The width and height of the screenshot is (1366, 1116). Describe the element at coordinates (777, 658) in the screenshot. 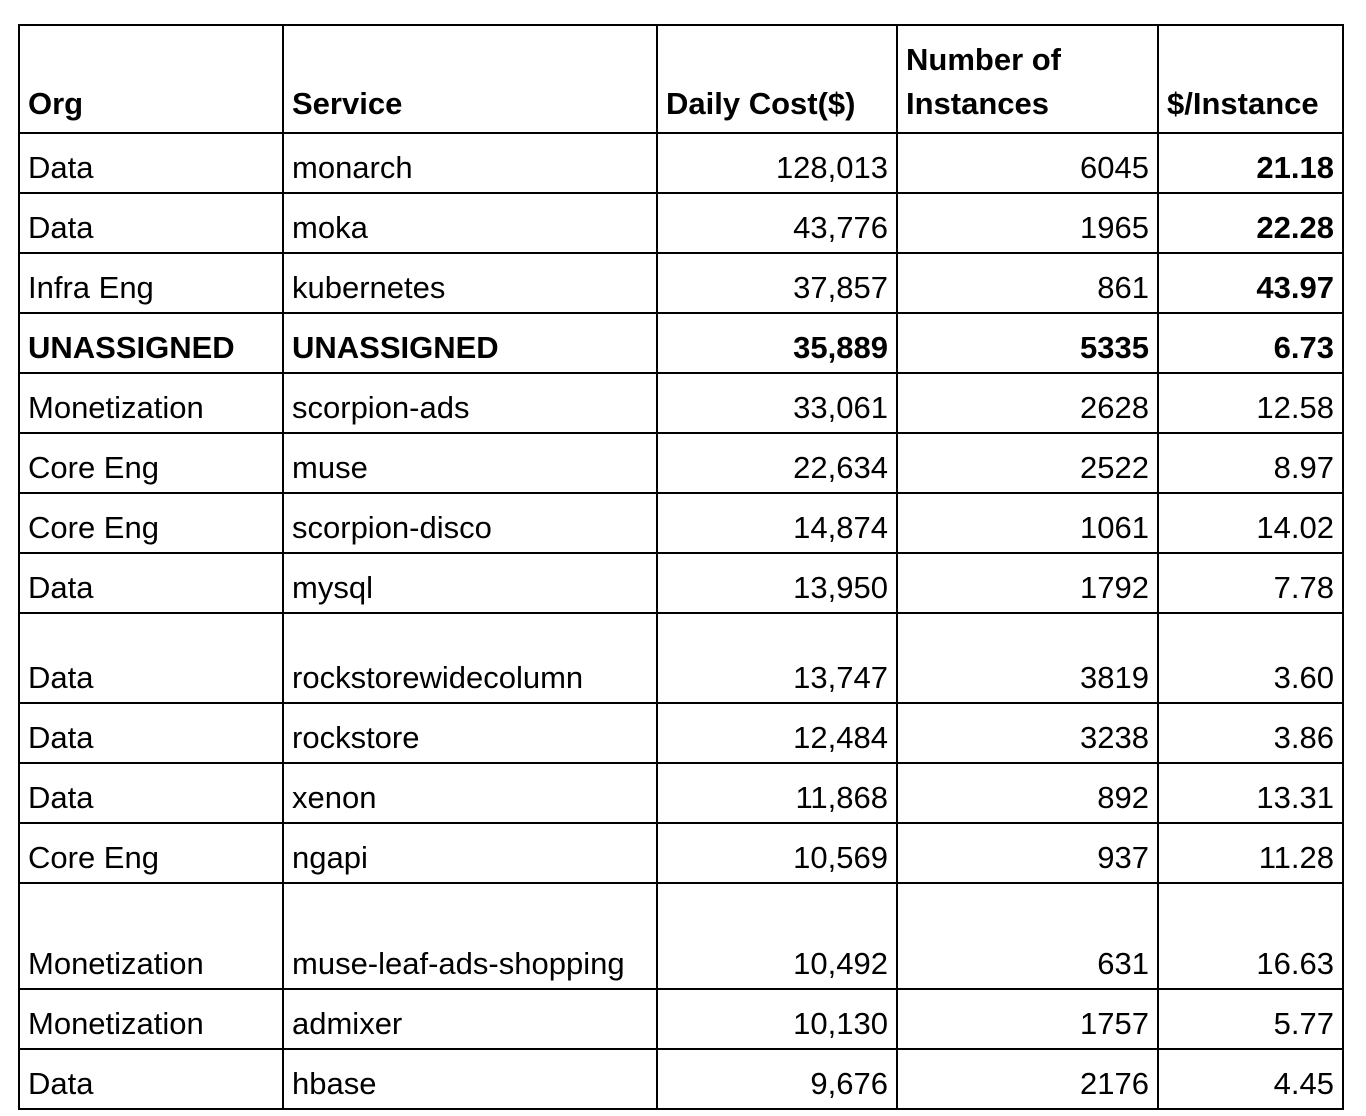

I see `cell-daily-cost: 13,747` at that location.